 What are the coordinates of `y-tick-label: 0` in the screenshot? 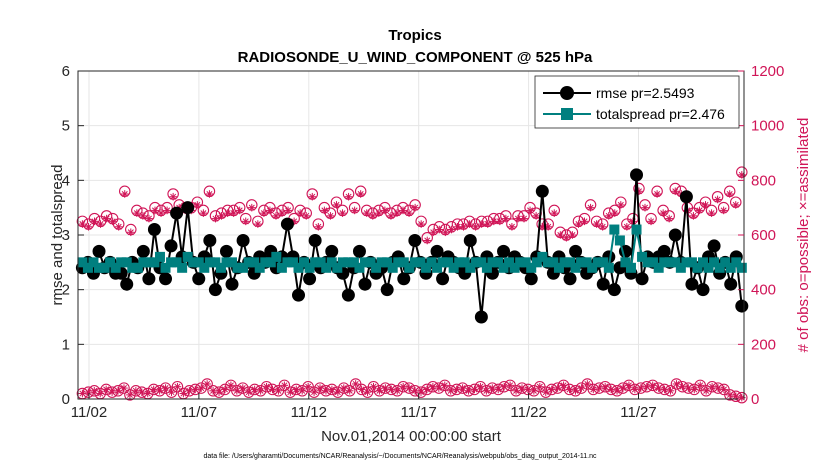 It's located at (66, 399).